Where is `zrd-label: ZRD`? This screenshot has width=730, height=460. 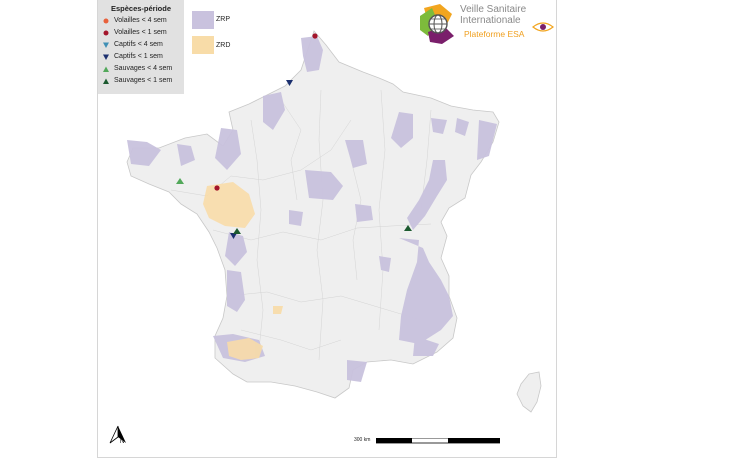 zrd-label: ZRD is located at coordinates (223, 45).